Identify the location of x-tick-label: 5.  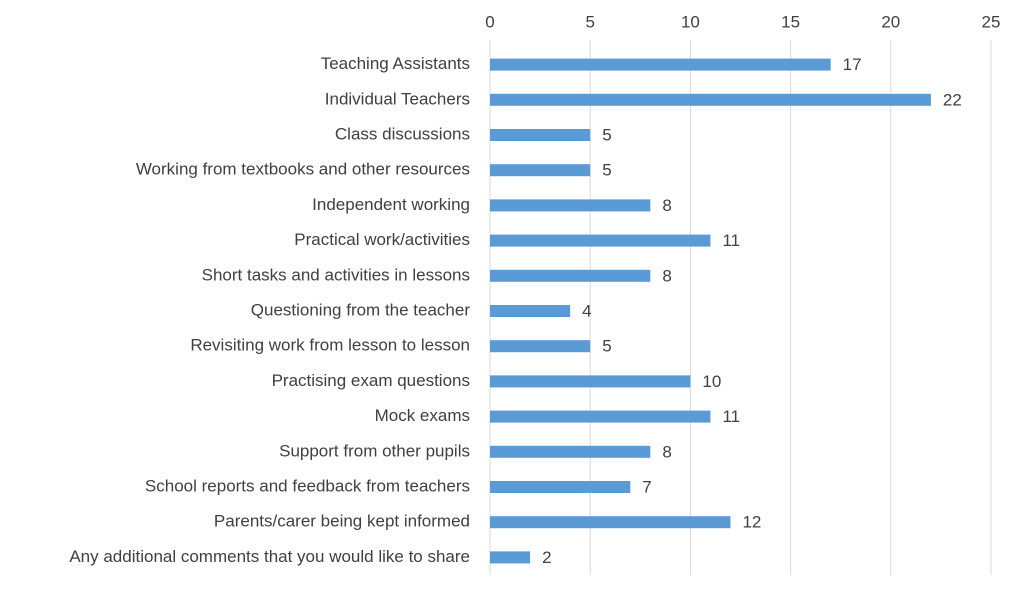
(589, 21).